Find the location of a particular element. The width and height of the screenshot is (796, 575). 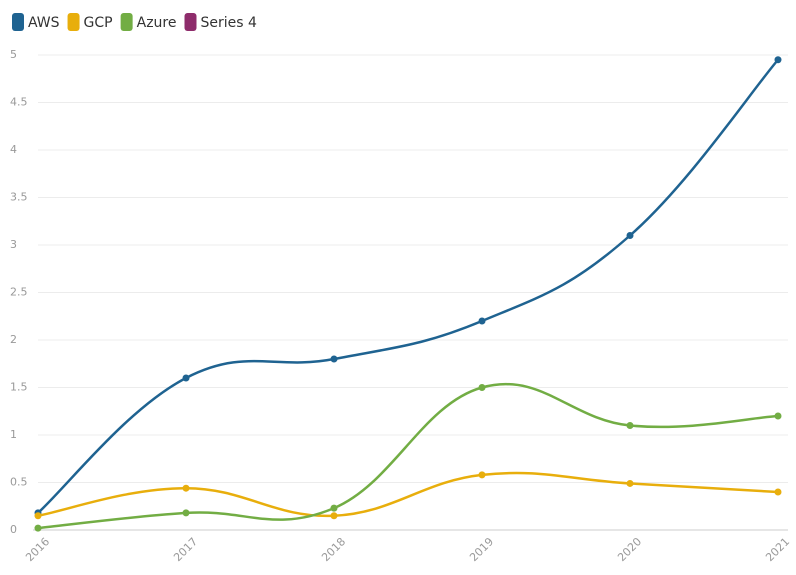

legend-label: GCP is located at coordinates (98, 23).